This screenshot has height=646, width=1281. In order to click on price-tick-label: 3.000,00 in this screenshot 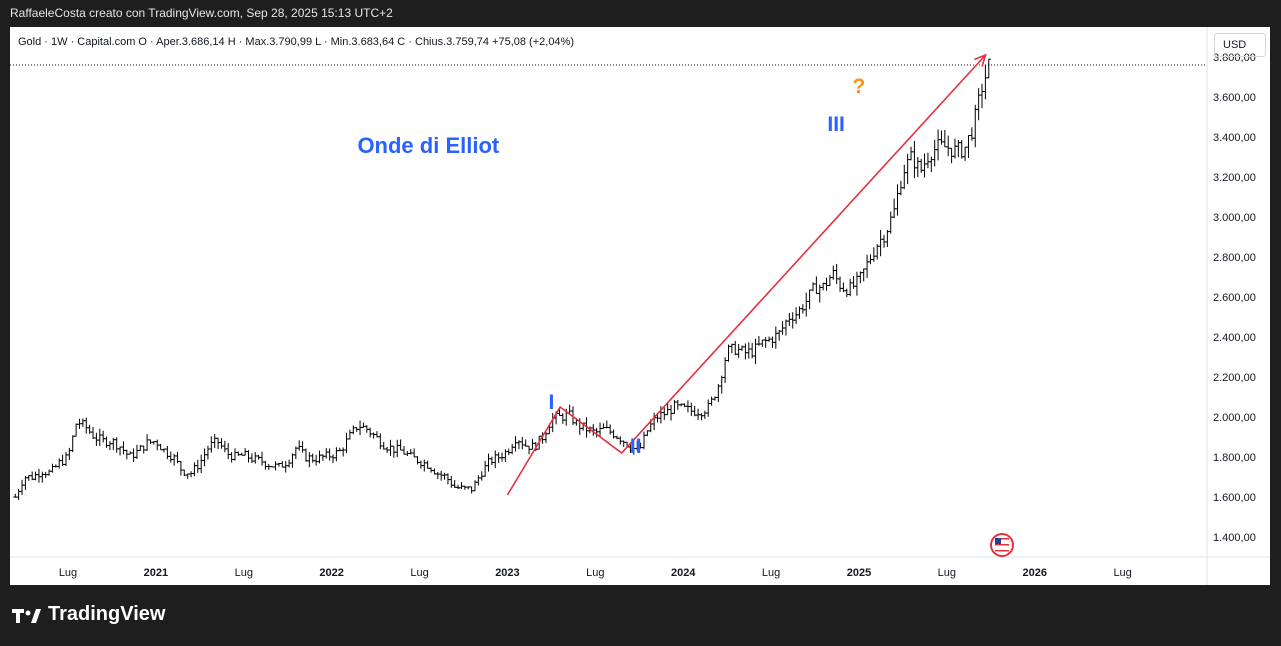, I will do `click(1234, 218)`.